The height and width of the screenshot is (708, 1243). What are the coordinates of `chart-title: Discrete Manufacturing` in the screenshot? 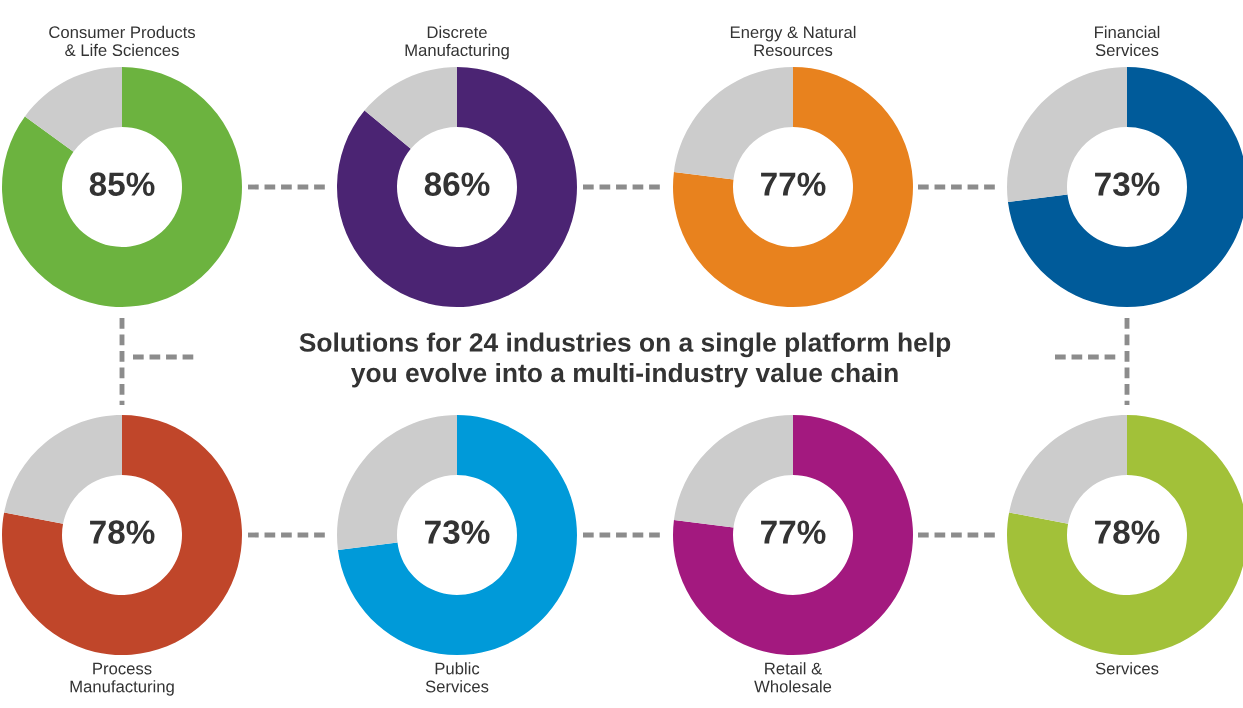 It's located at (457, 42).